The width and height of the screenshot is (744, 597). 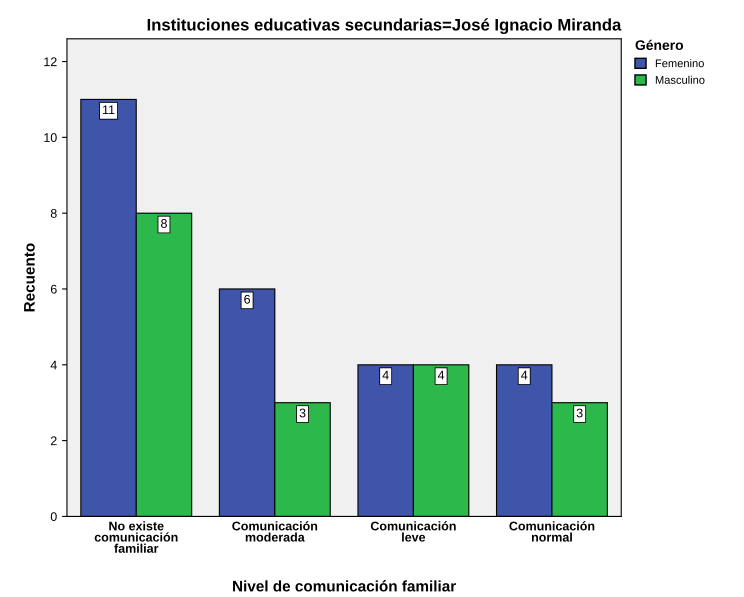 I want to click on y-tick-label: 8, so click(x=53, y=213).